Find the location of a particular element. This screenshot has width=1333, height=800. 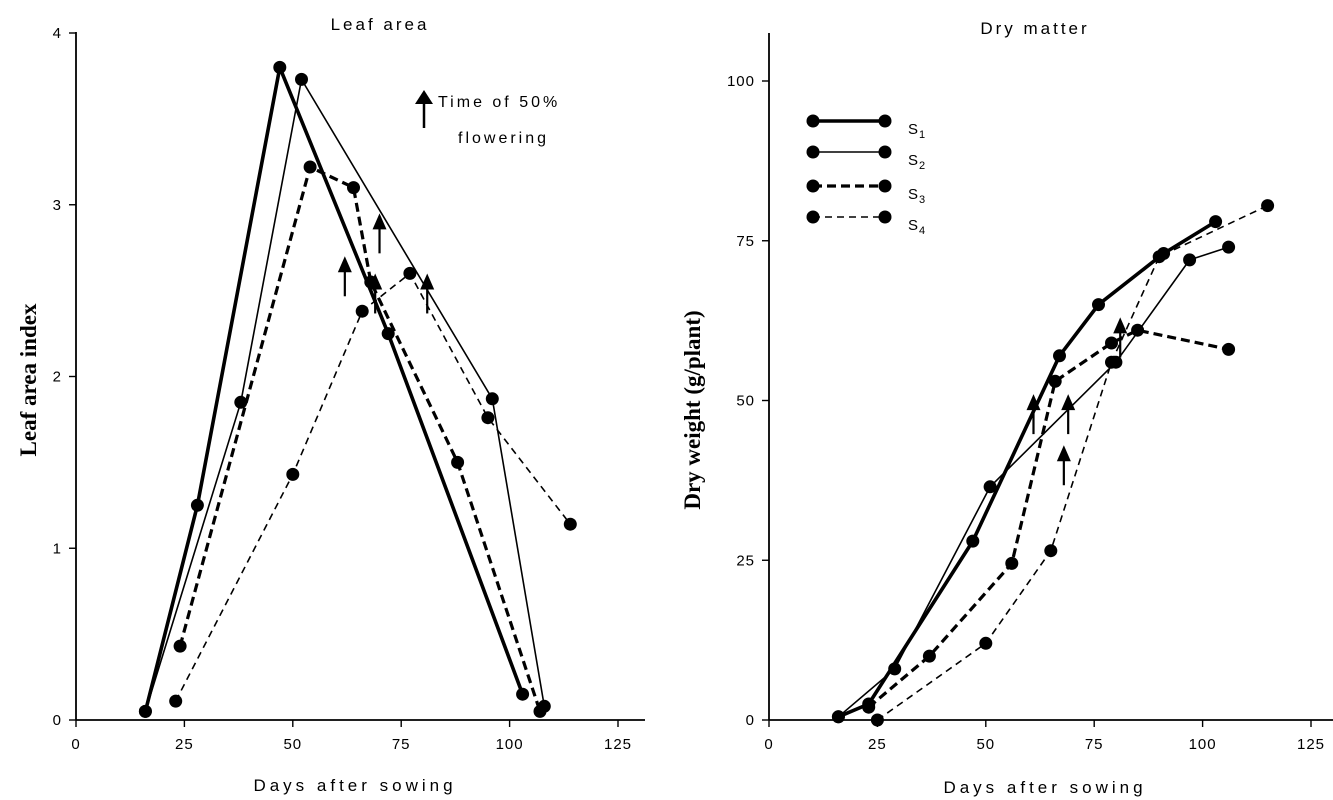

chart-title: Leaf area is located at coordinates (380, 24).